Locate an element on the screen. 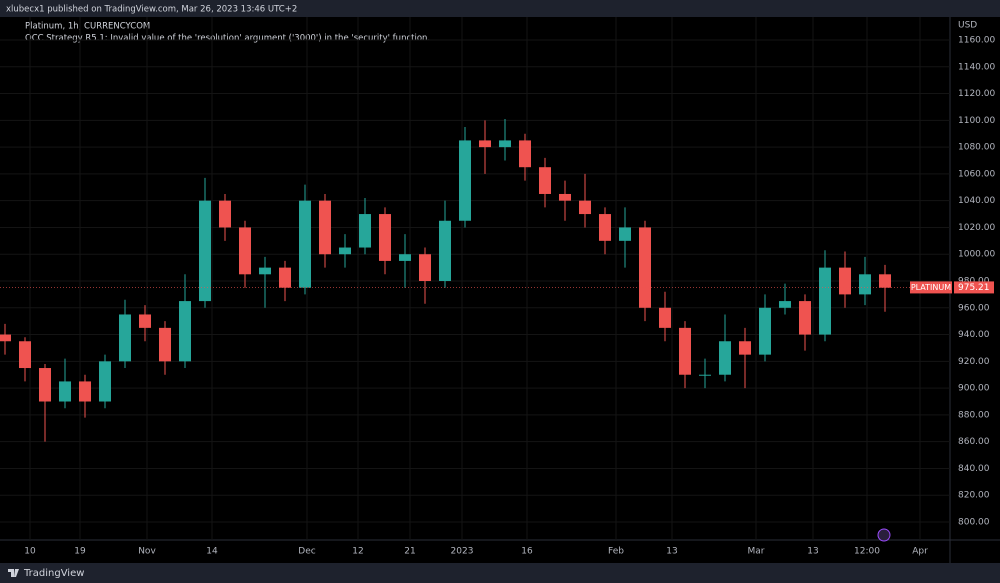  y-tick-label: 1120.00 is located at coordinates (976, 94).